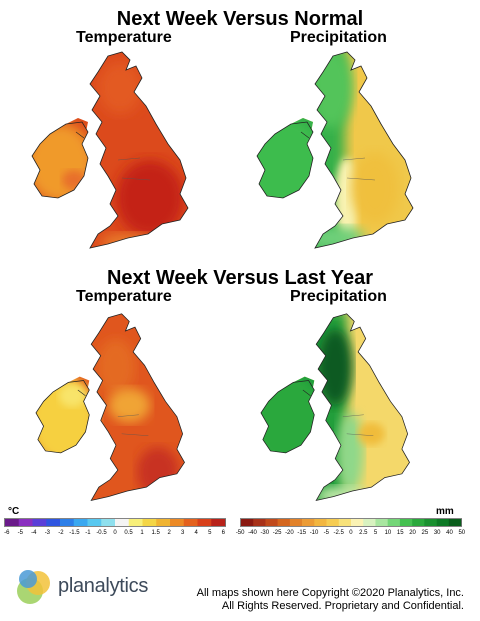 The image size is (480, 621). Describe the element at coordinates (196, 533) in the screenshot. I see `temp-tick-label: 4` at that location.